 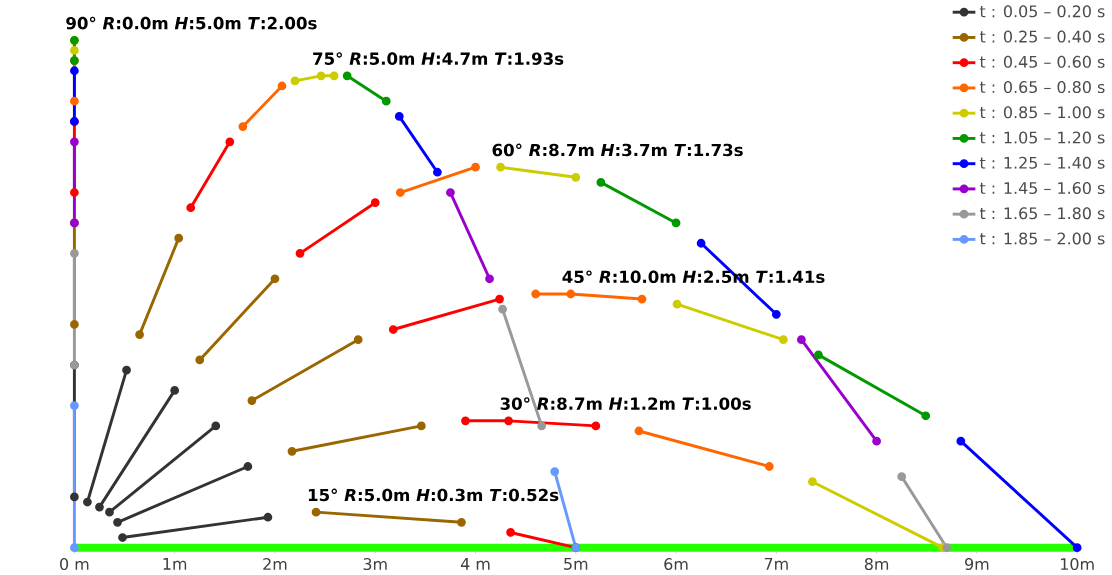 What do you see at coordinates (191, 23) in the screenshot?
I see `annotation: 90° R:0.0m H:5.0m T:2.00s` at bounding box center [191, 23].